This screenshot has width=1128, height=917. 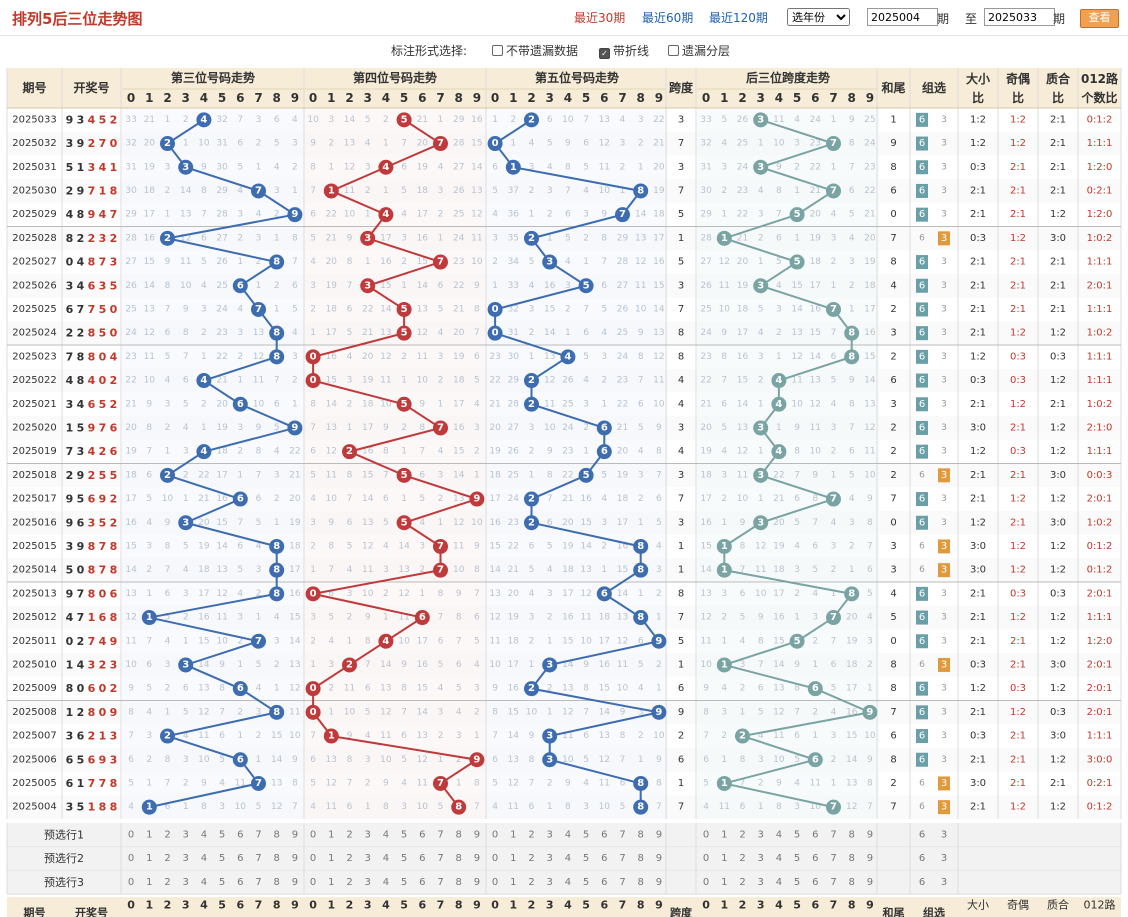 I want to click on pos3-miss-value: 10, so click(x=204, y=144).